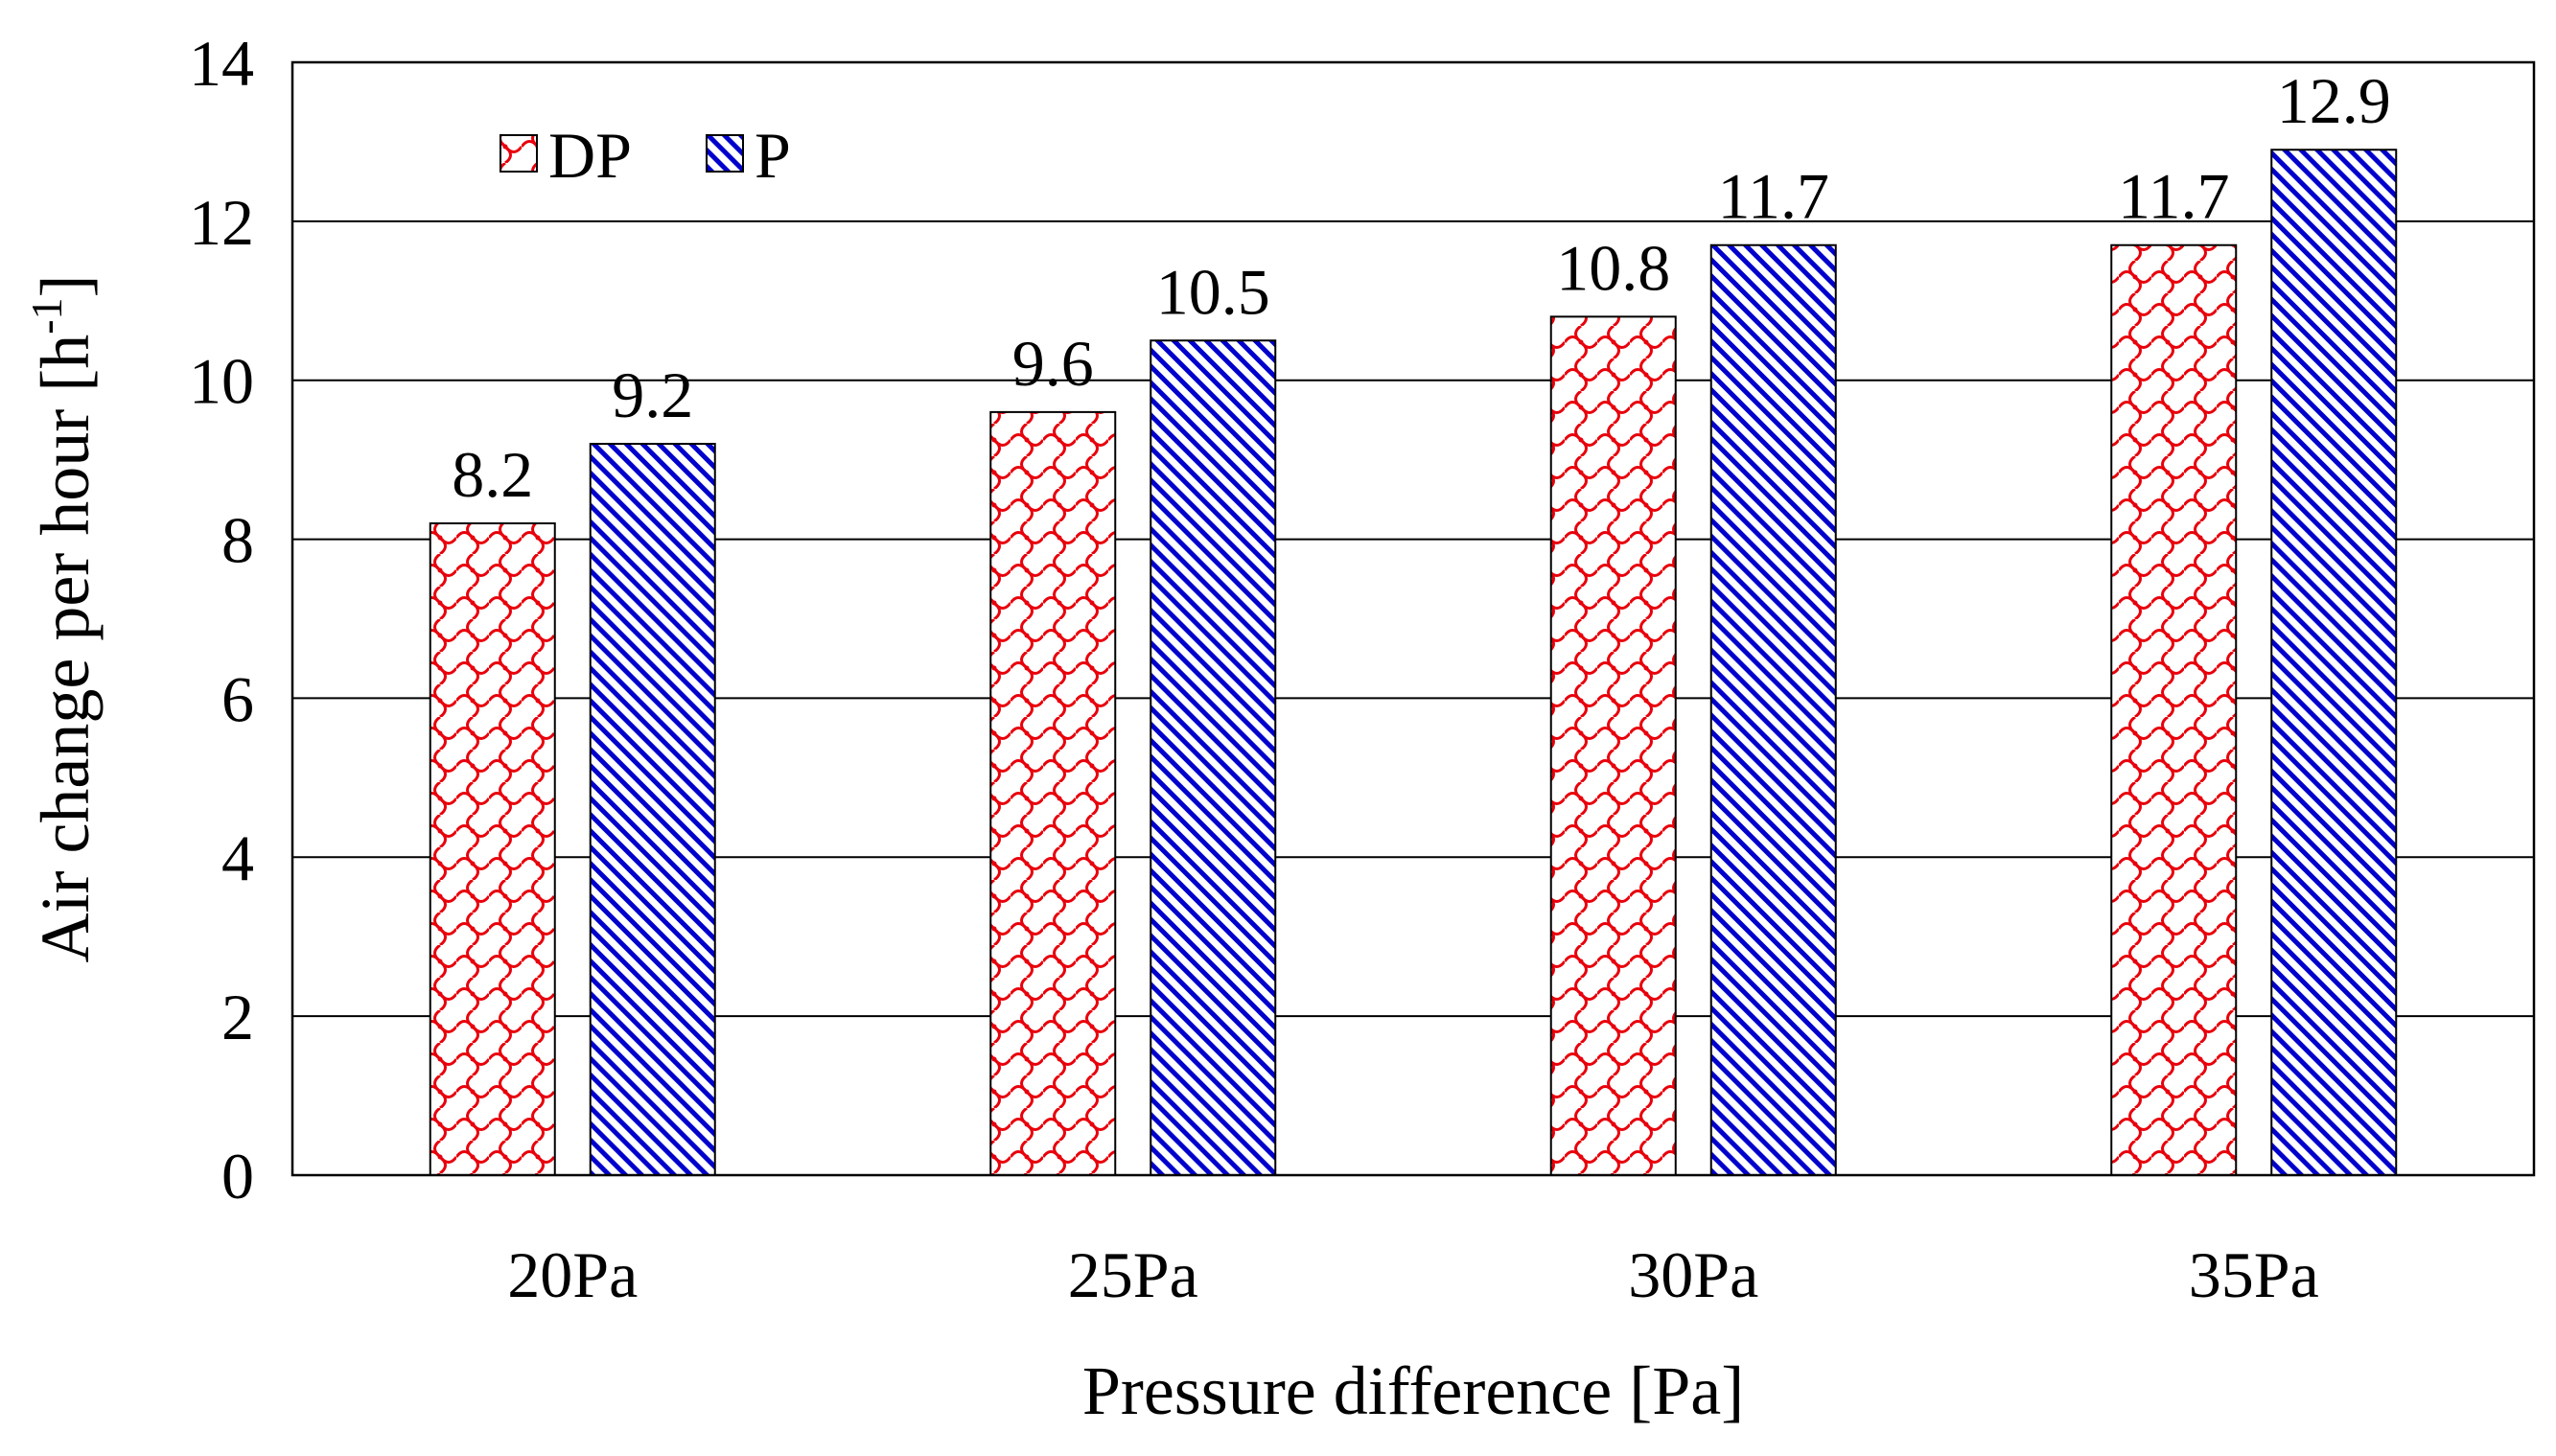 The height and width of the screenshot is (1456, 2556). Describe the element at coordinates (773, 155) in the screenshot. I see `legend-label-p: P` at that location.